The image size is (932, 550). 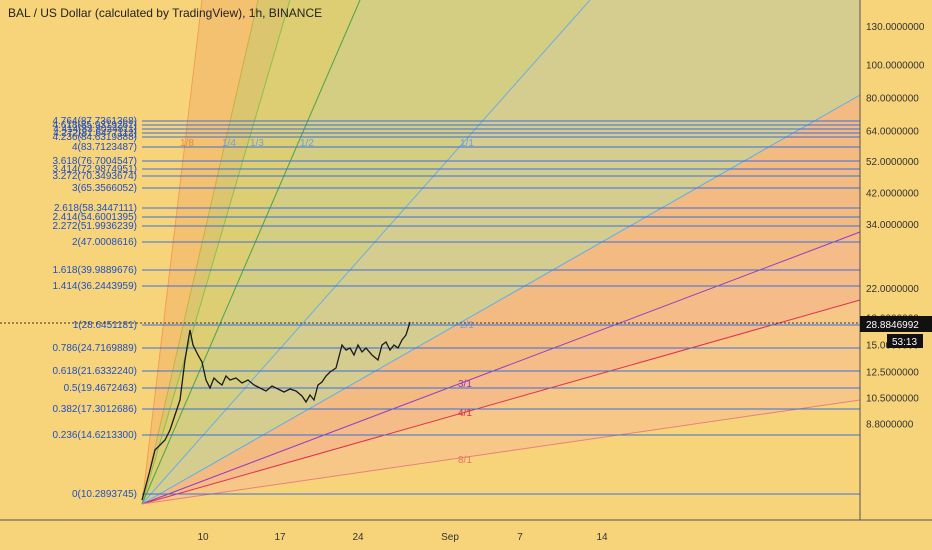 I want to click on fib-label-1: 4.618(85.9319261), so click(x=94, y=125).